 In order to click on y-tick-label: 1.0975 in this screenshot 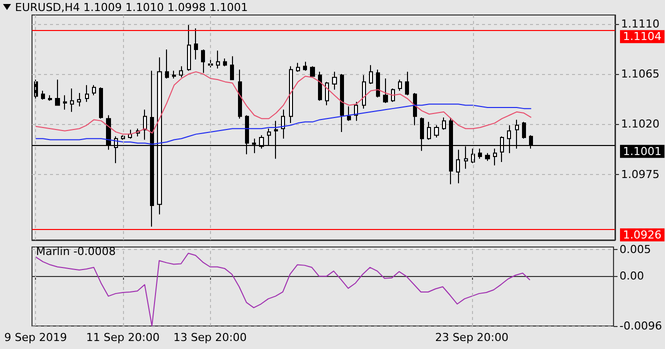, I will do `click(640, 174)`.